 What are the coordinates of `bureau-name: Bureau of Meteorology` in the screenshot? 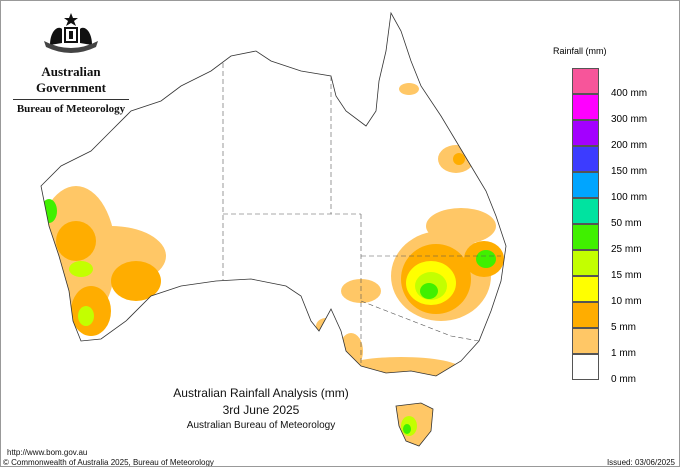 It's located at (71, 109).